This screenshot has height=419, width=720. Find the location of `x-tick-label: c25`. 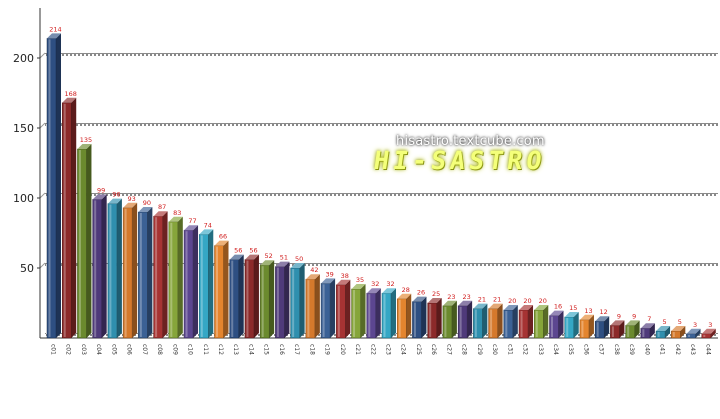

x-tick-label: c25 is located at coordinates (418, 349).